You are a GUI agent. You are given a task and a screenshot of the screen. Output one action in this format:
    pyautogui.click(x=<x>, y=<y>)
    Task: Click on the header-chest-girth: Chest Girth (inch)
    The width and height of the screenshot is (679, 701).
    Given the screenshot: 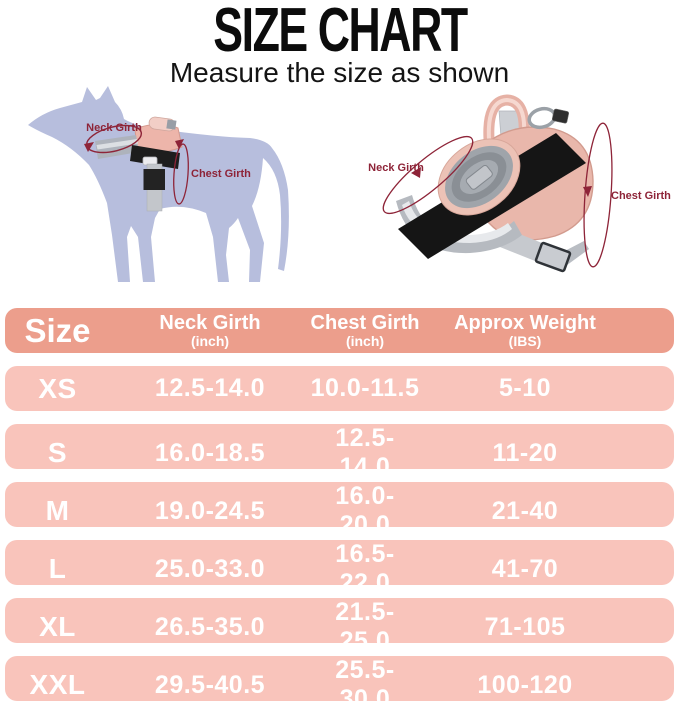 What is the action you would take?
    pyautogui.click(x=365, y=330)
    